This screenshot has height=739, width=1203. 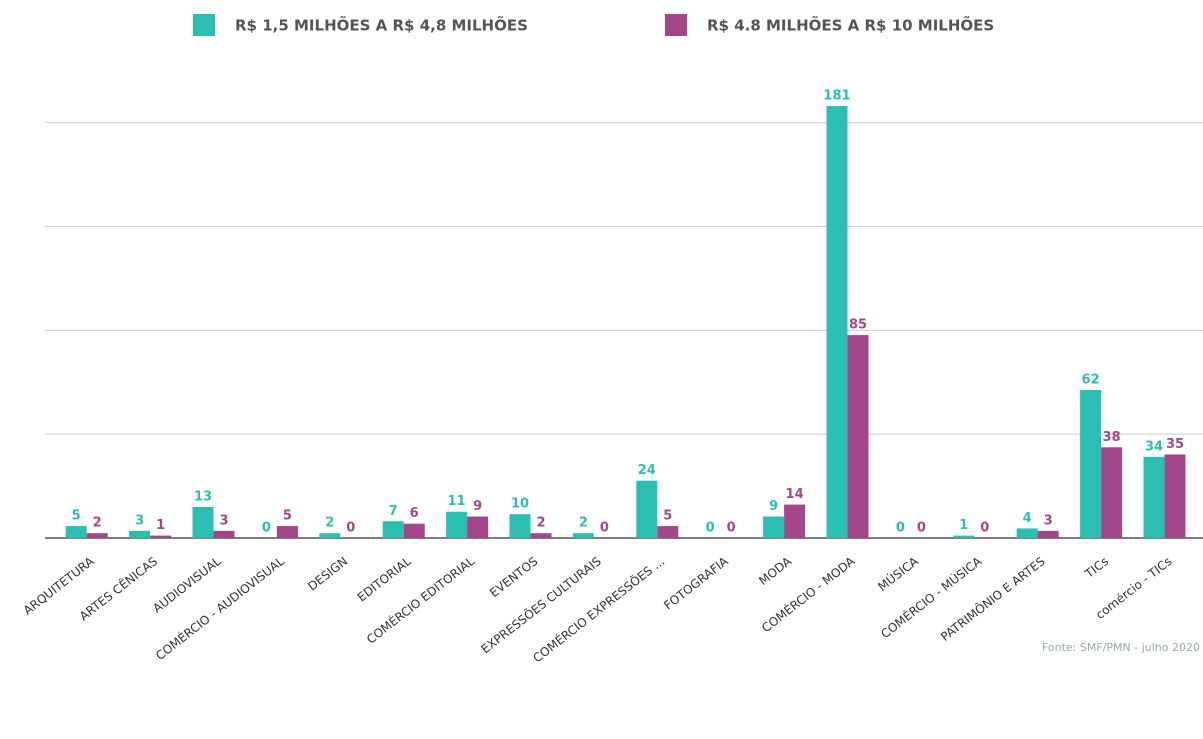 What do you see at coordinates (414, 513) in the screenshot?
I see `data-label: 6` at bounding box center [414, 513].